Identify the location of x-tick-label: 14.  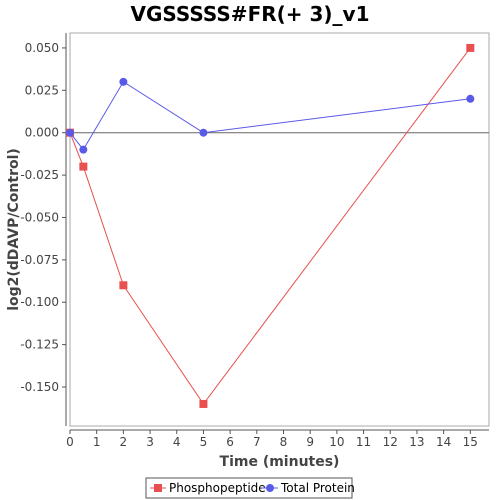
(443, 442).